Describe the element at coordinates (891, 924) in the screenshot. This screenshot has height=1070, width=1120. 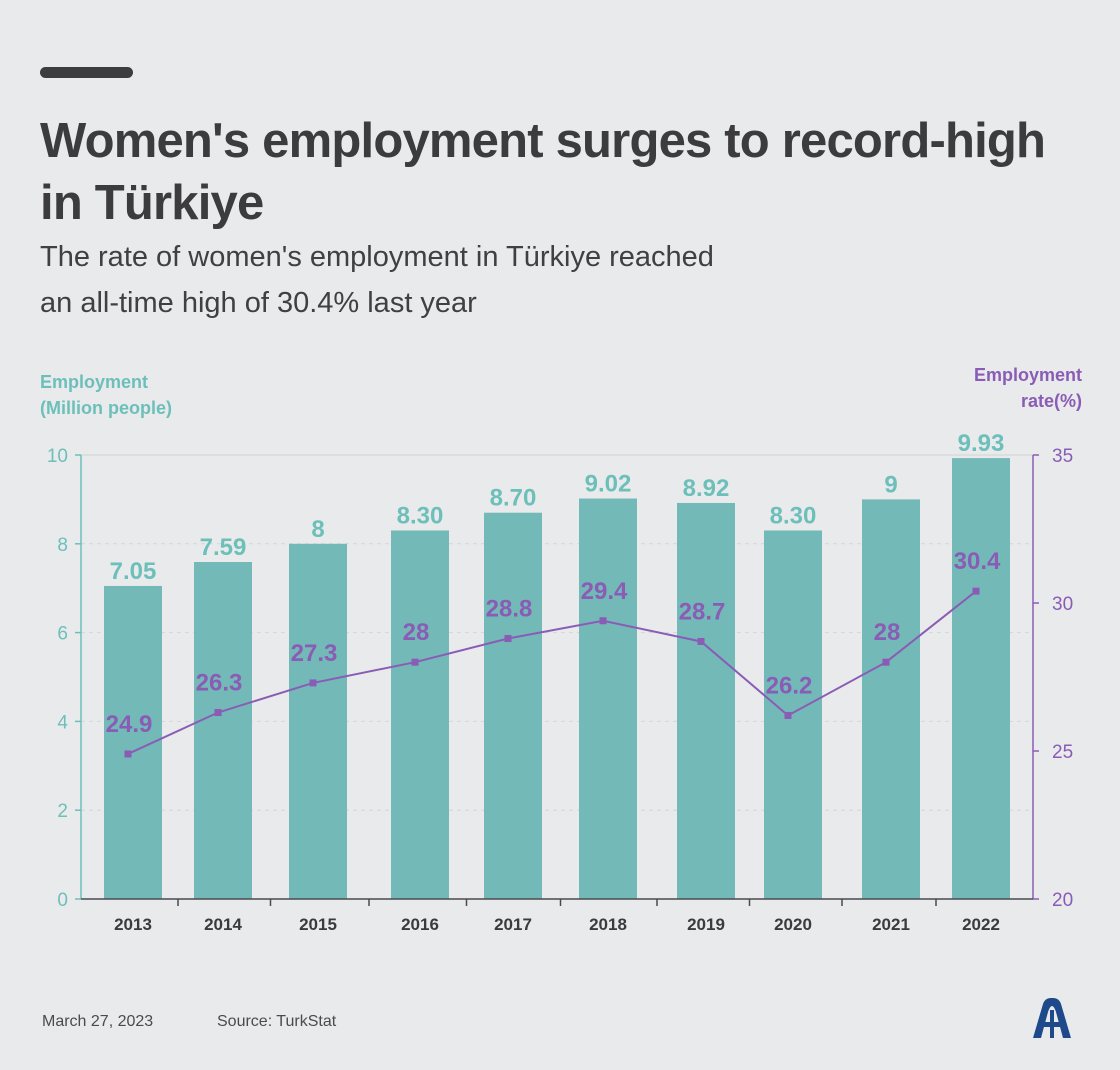
I see `x-axis-label: 2021` at that location.